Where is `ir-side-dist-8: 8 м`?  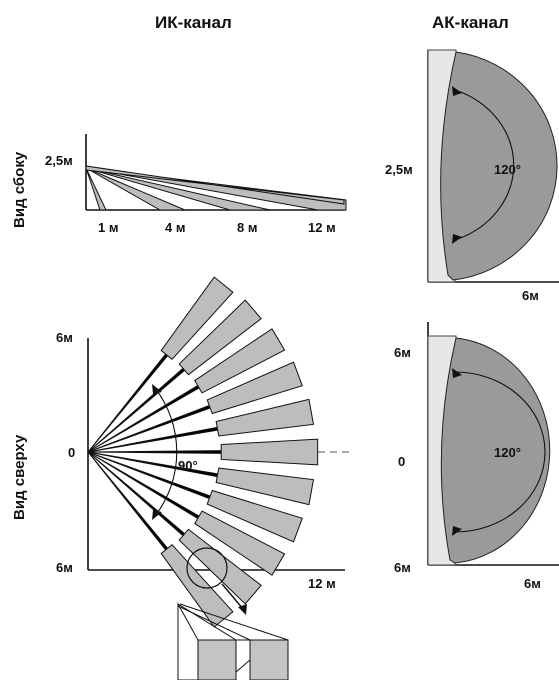 ir-side-dist-8: 8 м is located at coordinates (247, 227).